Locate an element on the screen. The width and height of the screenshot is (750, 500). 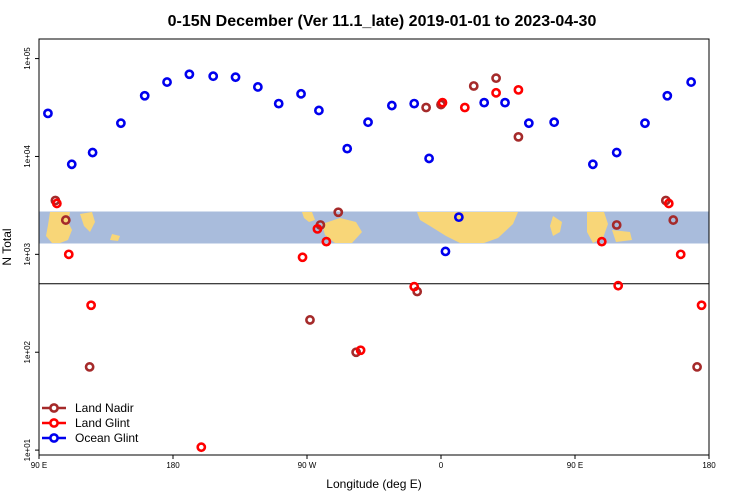
x-tick-label: 90 W is located at coordinates (307, 465).